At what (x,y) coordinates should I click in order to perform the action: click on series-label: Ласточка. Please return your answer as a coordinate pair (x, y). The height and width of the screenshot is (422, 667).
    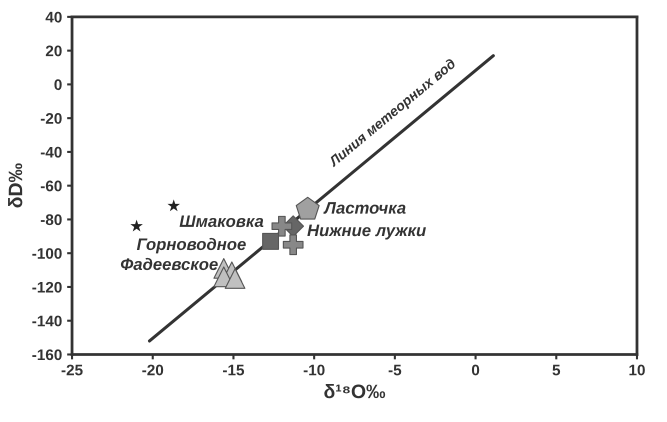
    Looking at the image, I should click on (364, 208).